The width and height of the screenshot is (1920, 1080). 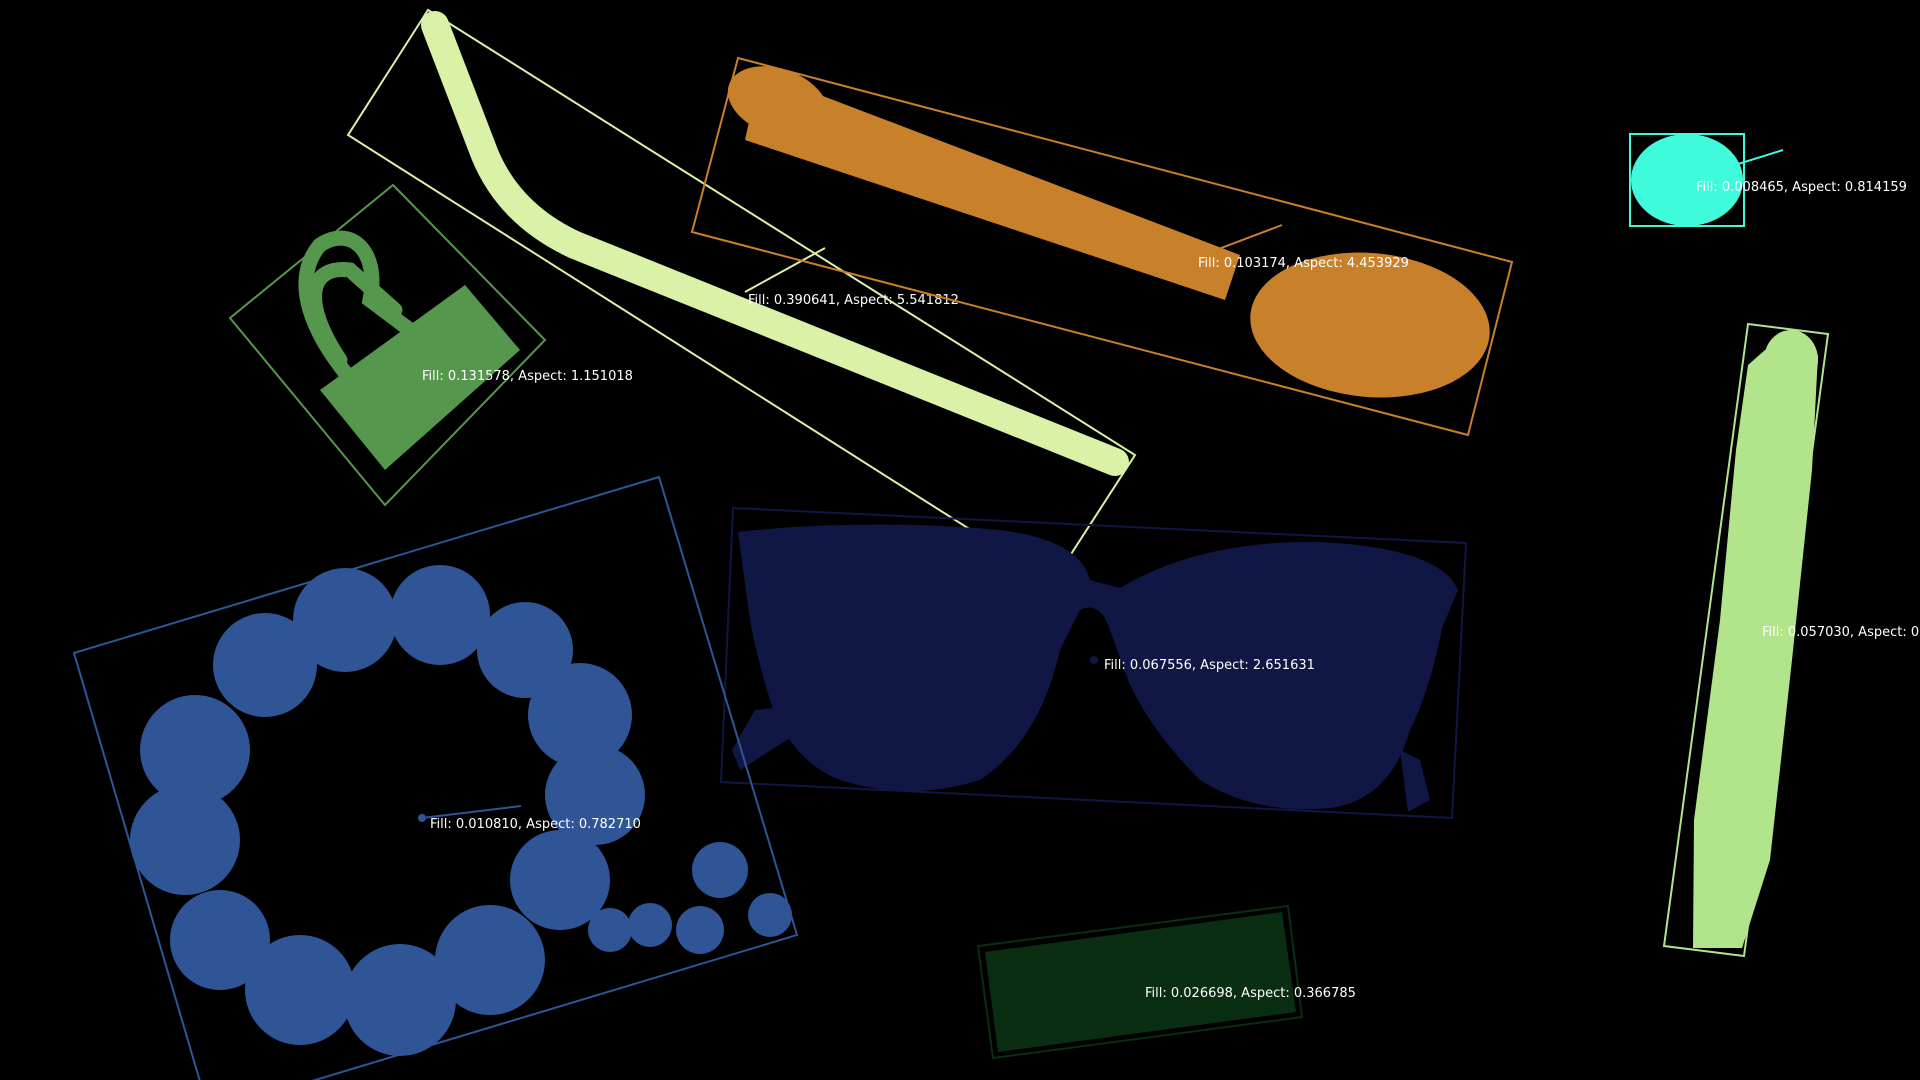 What do you see at coordinates (1303, 263) in the screenshot?
I see `spoon-label: Fill: 0.103174, Aspect: 4.453929` at bounding box center [1303, 263].